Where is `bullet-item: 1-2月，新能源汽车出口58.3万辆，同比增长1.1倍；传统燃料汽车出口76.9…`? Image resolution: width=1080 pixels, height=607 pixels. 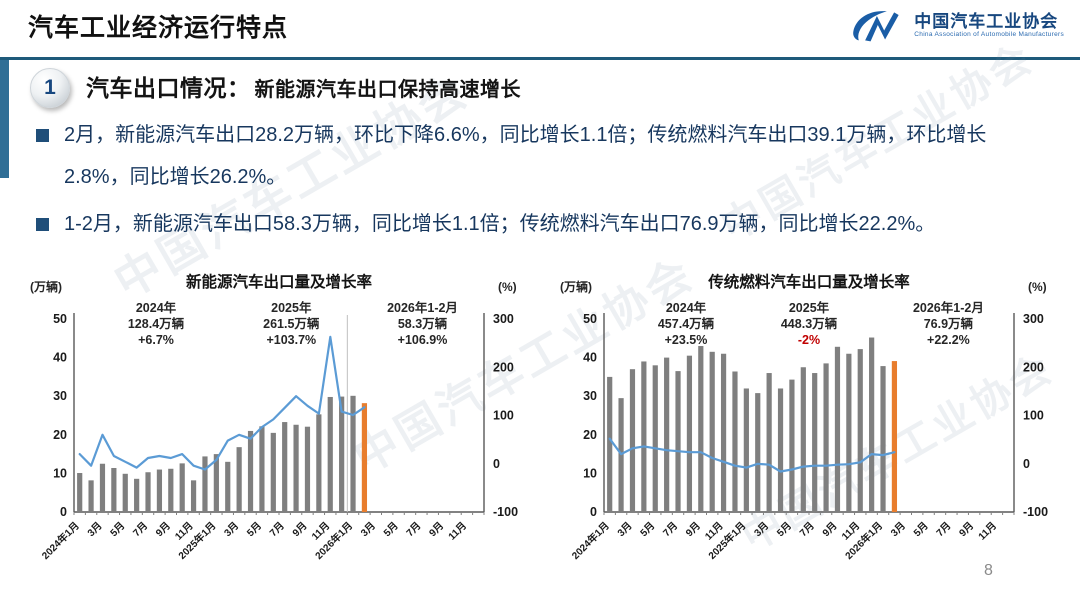 bullet-item: 1-2月，新能源汽车出口58.3万辆，同比增长1.1倍；传统燃料汽车出口76.9… is located at coordinates (537, 224).